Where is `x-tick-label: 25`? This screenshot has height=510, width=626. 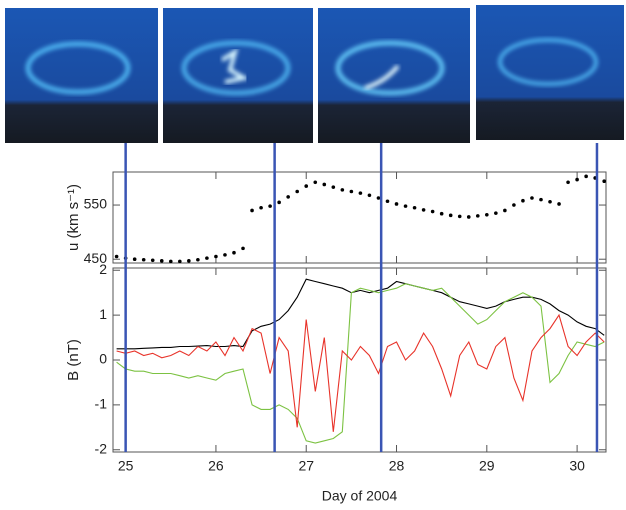 x-tick-label: 25 is located at coordinates (126, 466).